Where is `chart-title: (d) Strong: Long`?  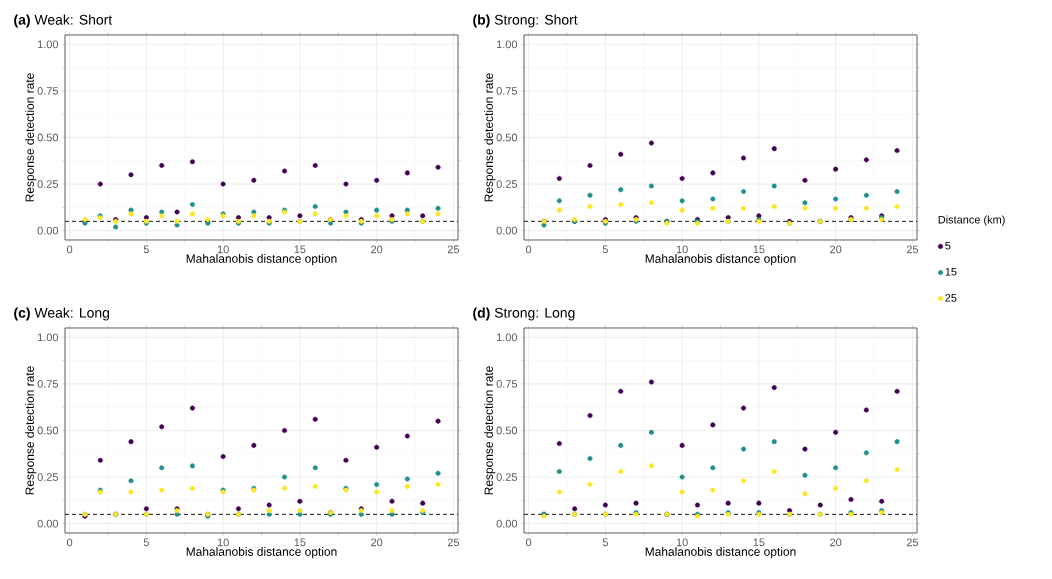 chart-title: (d) Strong: Long is located at coordinates (524, 314).